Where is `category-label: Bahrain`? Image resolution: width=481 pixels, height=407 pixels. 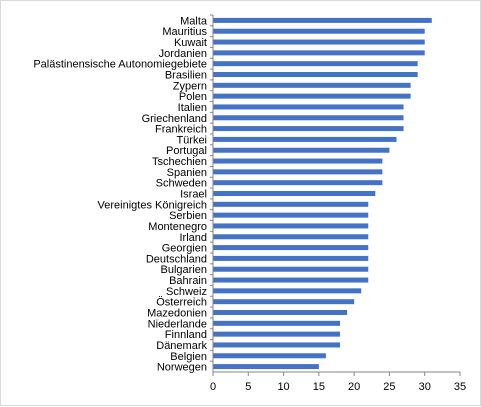 category-label: Bahrain is located at coordinates (188, 281).